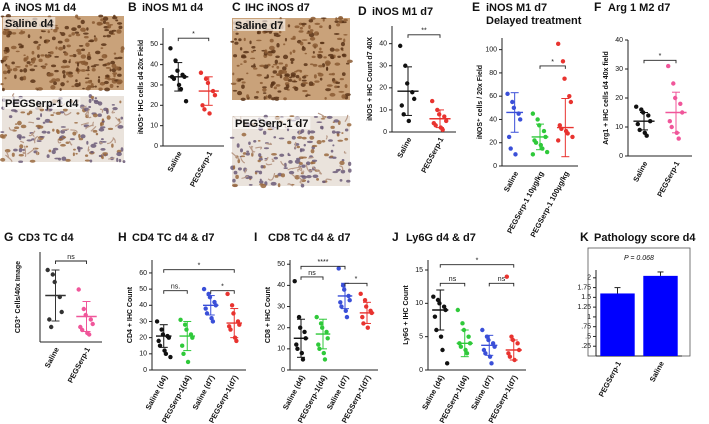 This screenshot has width=709, height=424. I want to click on bar, so click(617, 324).